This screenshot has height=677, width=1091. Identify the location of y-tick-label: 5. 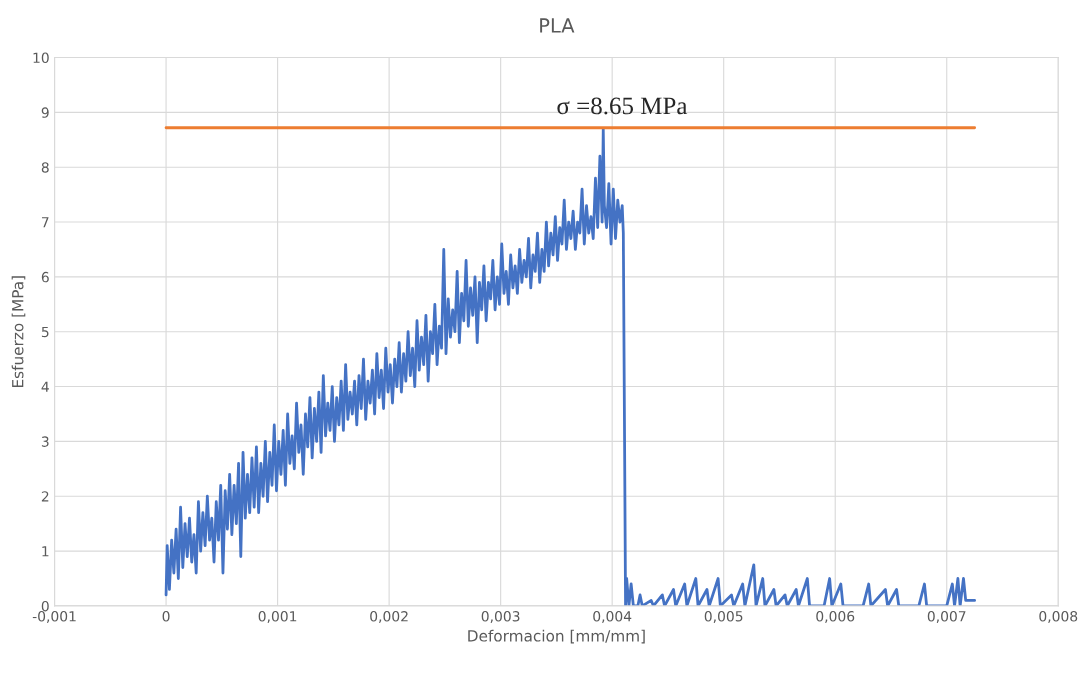
(45, 332).